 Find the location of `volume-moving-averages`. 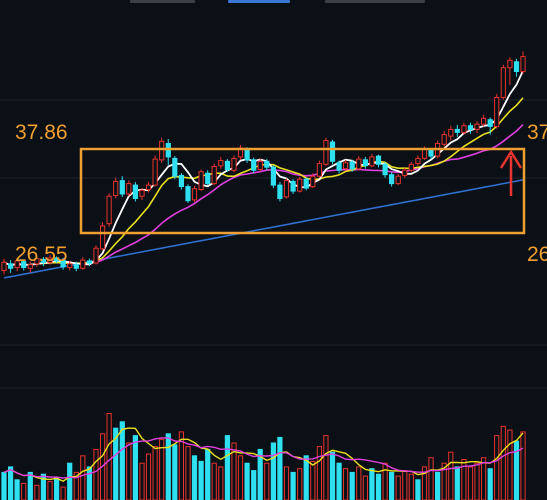

volume-moving-averages is located at coordinates (263, 454).